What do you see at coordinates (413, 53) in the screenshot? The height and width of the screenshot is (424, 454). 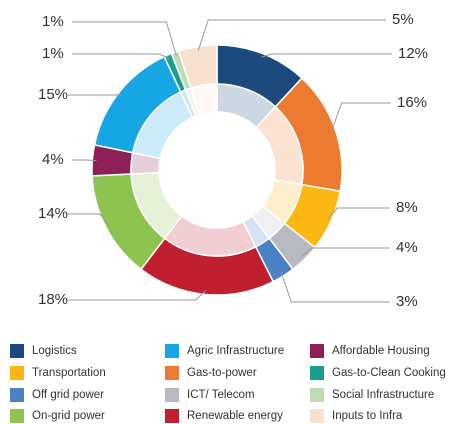 I see `value-label: 12%` at bounding box center [413, 53].